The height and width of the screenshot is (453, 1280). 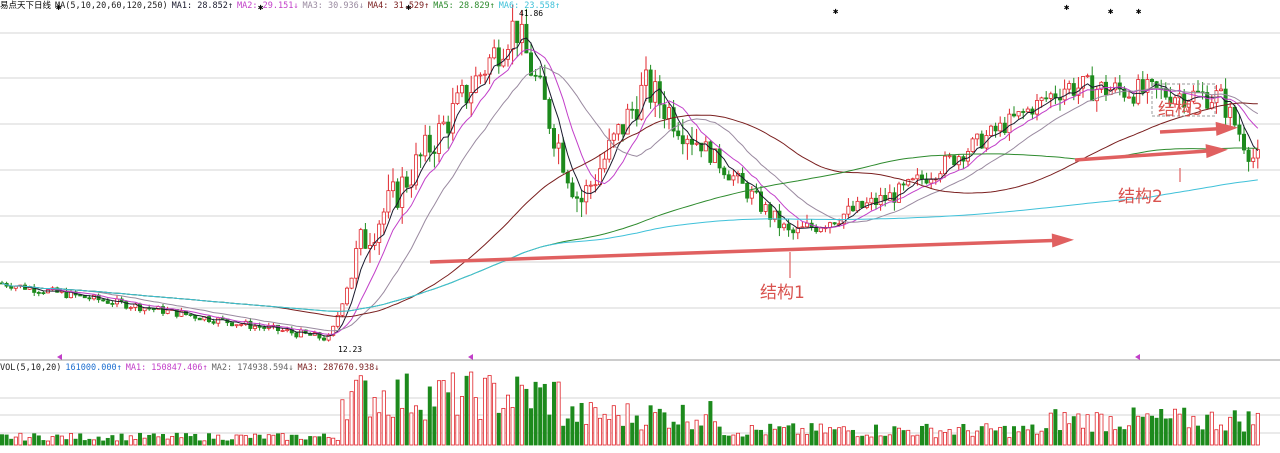 What do you see at coordinates (93, 368) in the screenshot?
I see `vol-value: 161000.000↑` at bounding box center [93, 368].